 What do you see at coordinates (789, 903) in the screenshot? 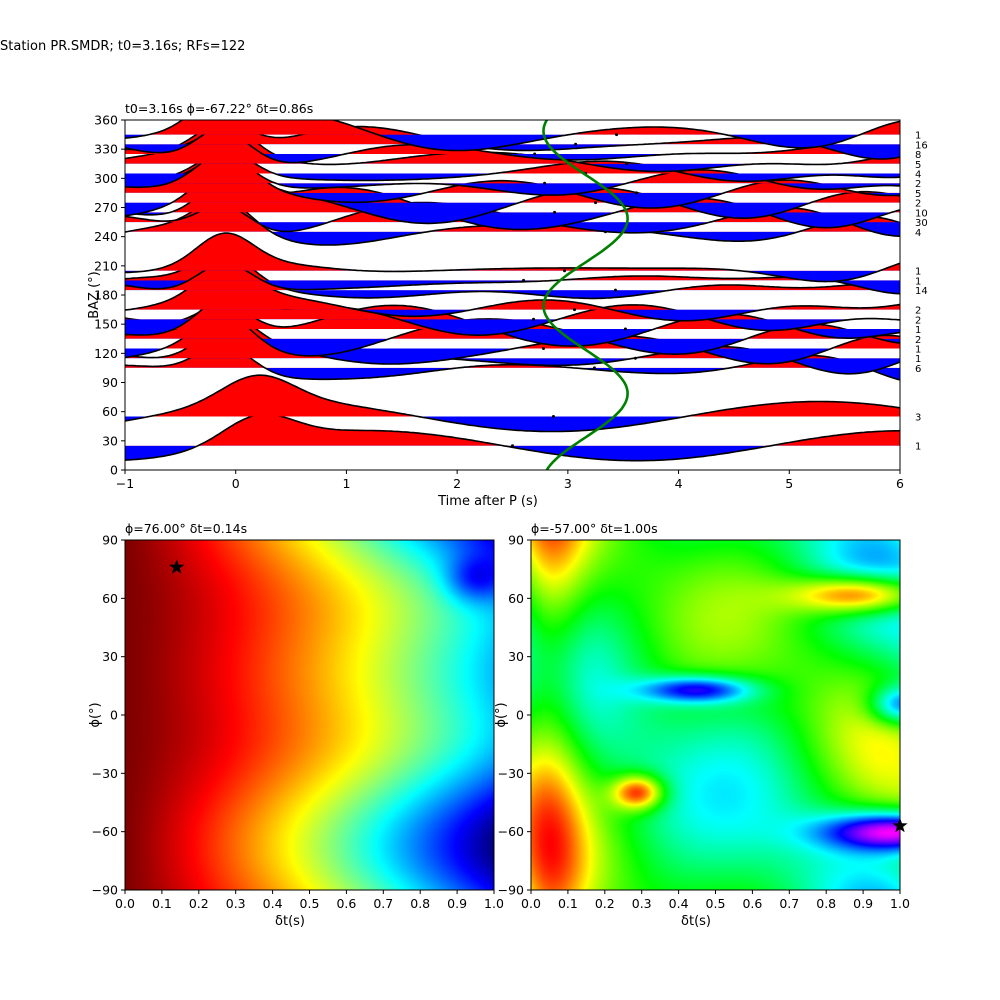
I see `x-tick-label: 0.7` at bounding box center [789, 903].